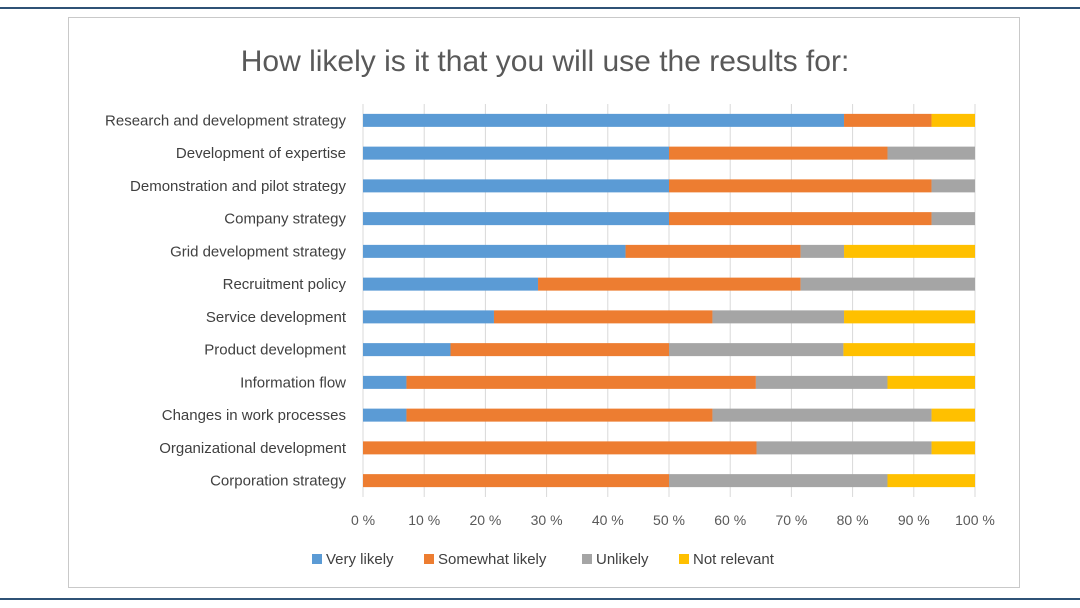 Image resolution: width=1080 pixels, height=608 pixels. What do you see at coordinates (258, 251) in the screenshot?
I see `category-label: Grid development strategy` at bounding box center [258, 251].